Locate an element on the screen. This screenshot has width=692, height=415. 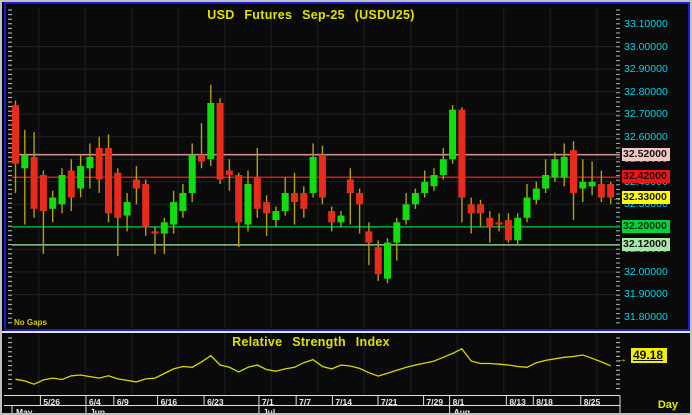
month-tick-label: May is located at coordinates (24, 410).